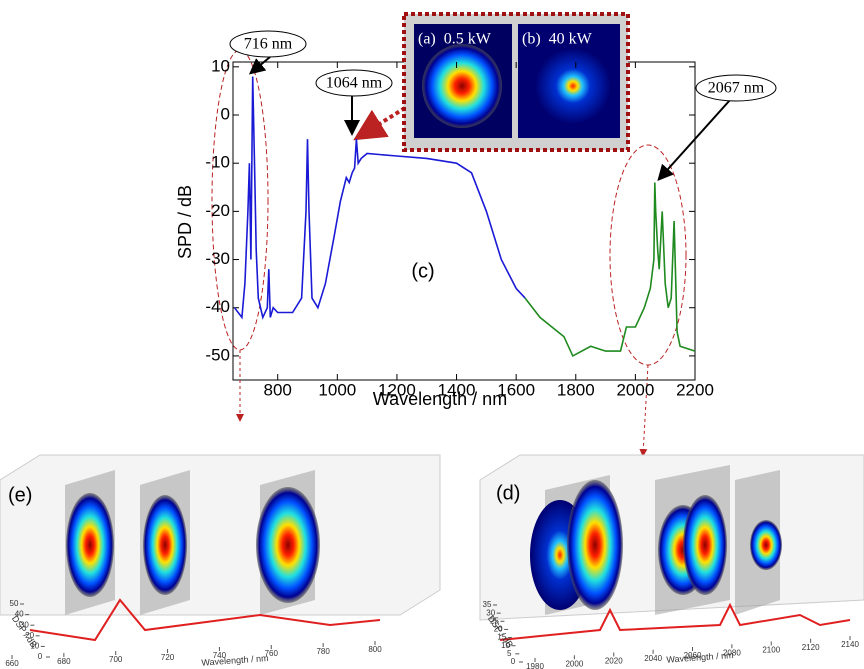  What do you see at coordinates (811, 647) in the screenshot?
I see `x-tick-label: 2120` at bounding box center [811, 647].